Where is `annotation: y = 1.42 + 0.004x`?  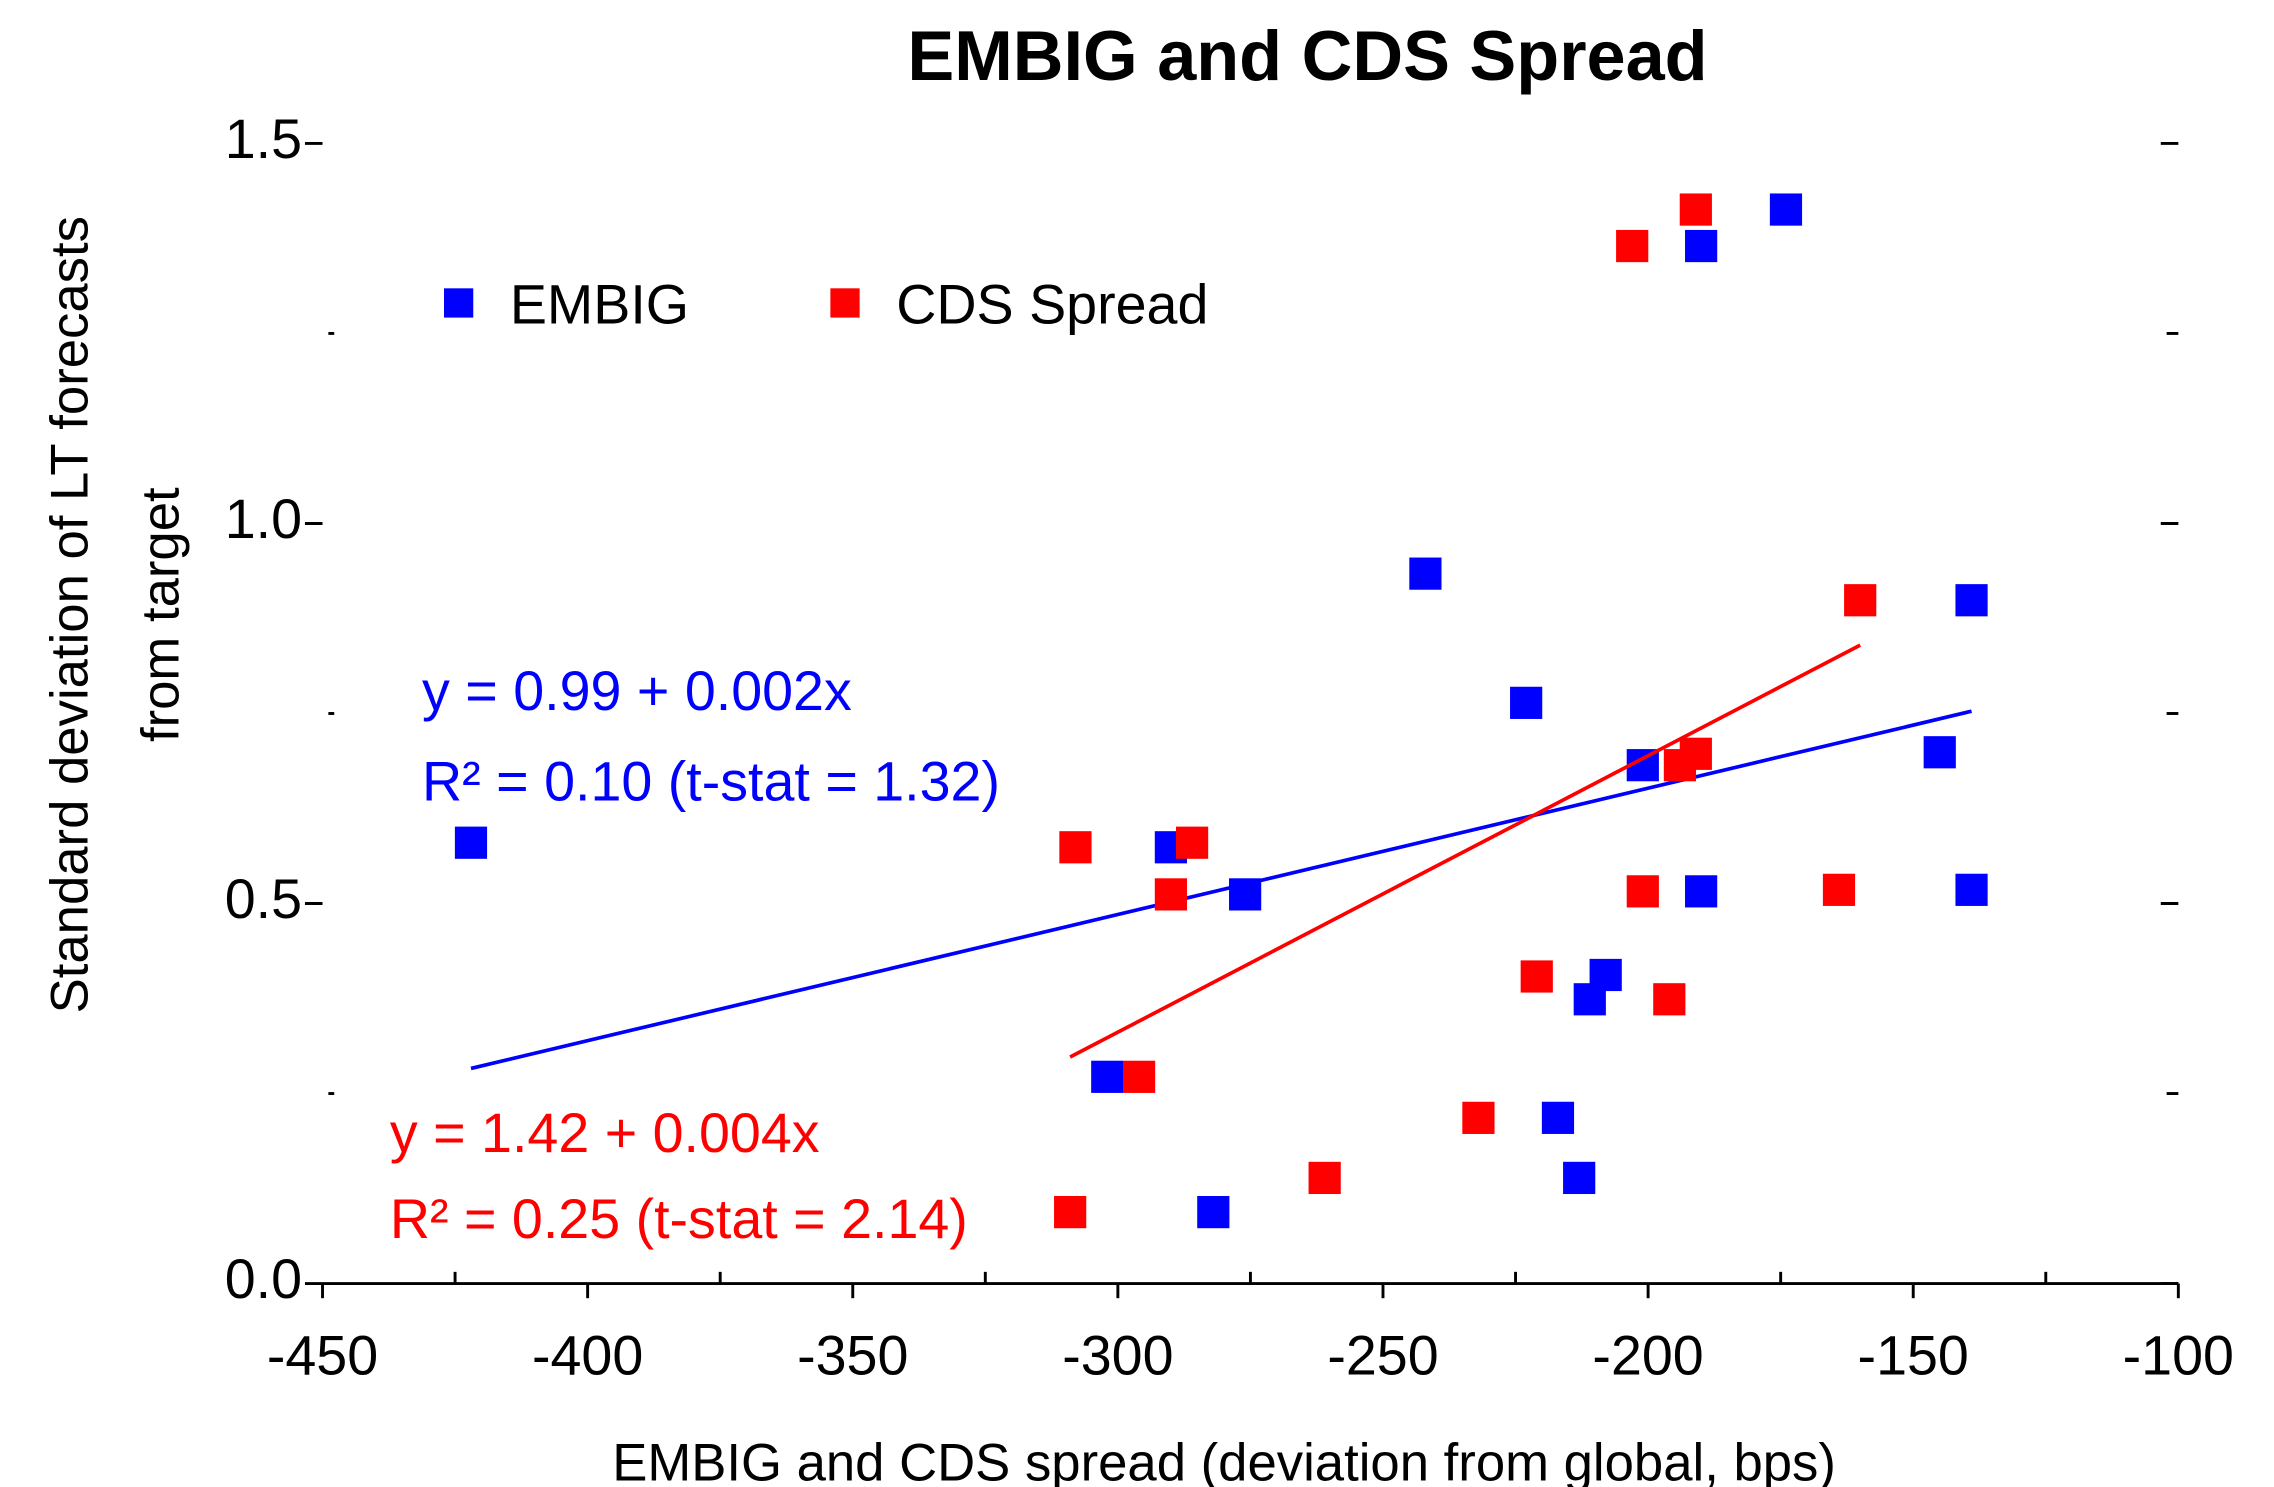
annotation: y = 1.42 + 0.004x is located at coordinates (605, 1133).